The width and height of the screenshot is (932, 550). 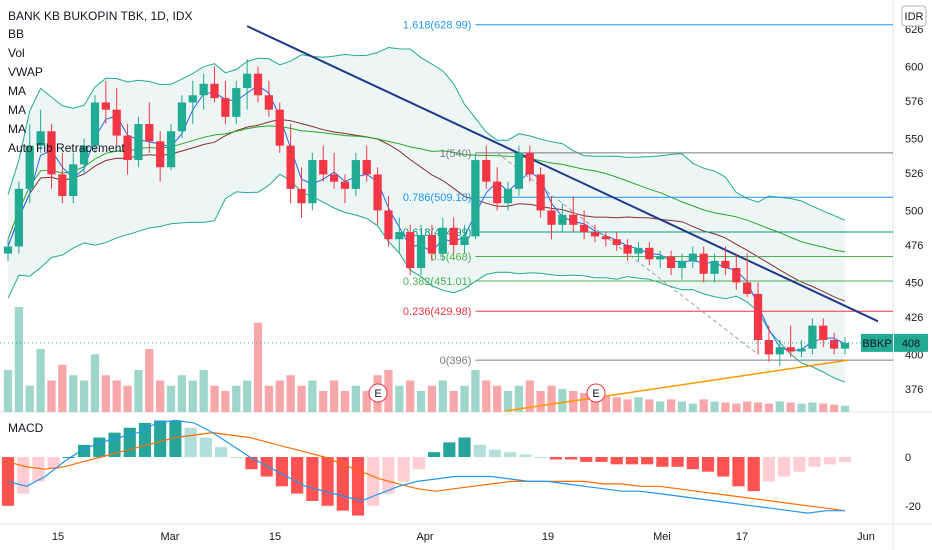 What do you see at coordinates (911, 342) in the screenshot?
I see `last-price-tag` at bounding box center [911, 342].